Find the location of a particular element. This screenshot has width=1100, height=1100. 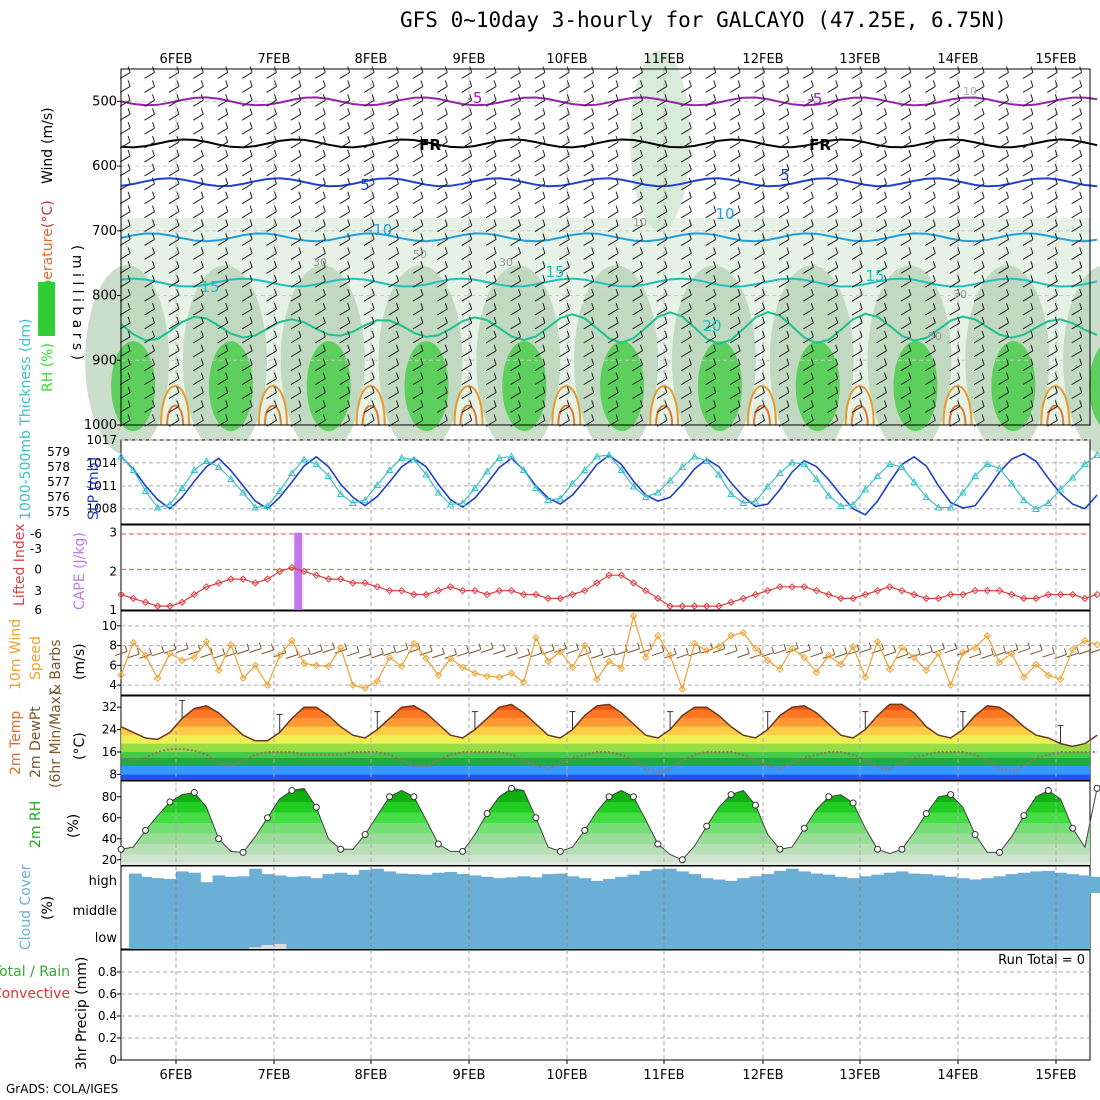

isotherm-label: 20 is located at coordinates (711, 326).